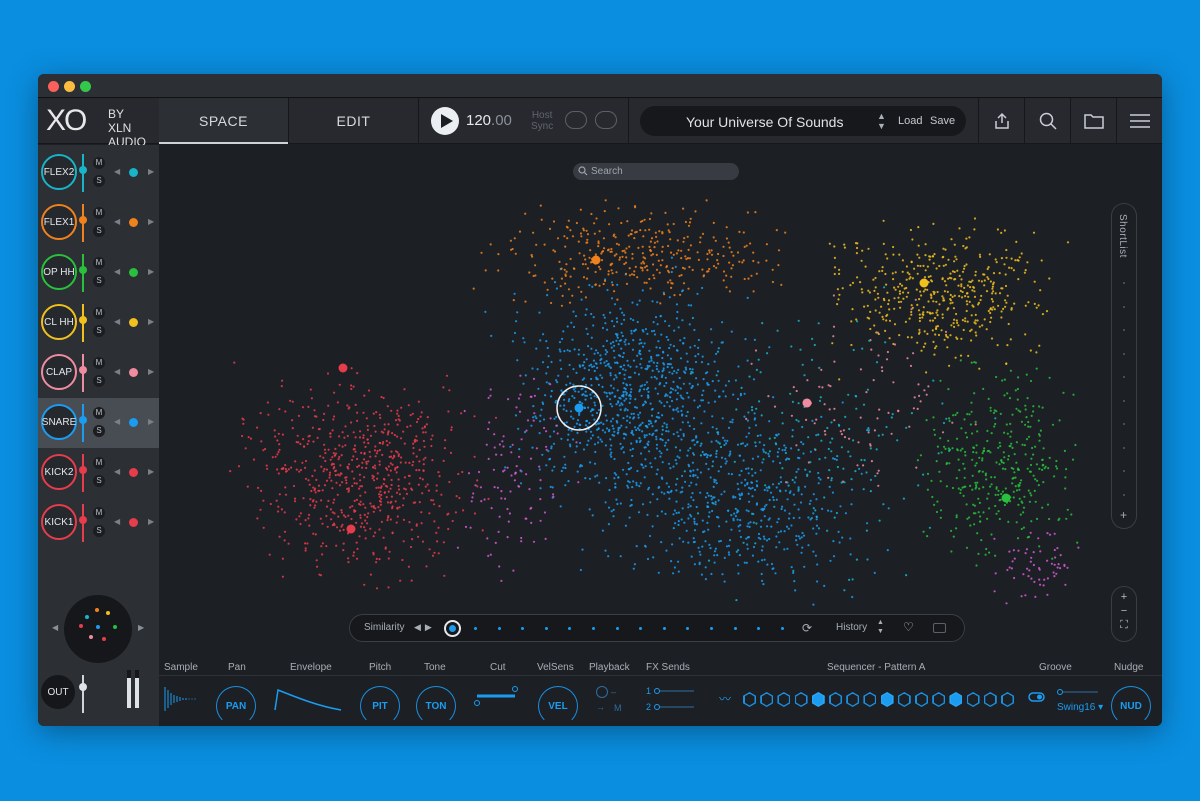 The image size is (1200, 801). What do you see at coordinates (1001, 121) in the screenshot?
I see `export-button` at bounding box center [1001, 121].